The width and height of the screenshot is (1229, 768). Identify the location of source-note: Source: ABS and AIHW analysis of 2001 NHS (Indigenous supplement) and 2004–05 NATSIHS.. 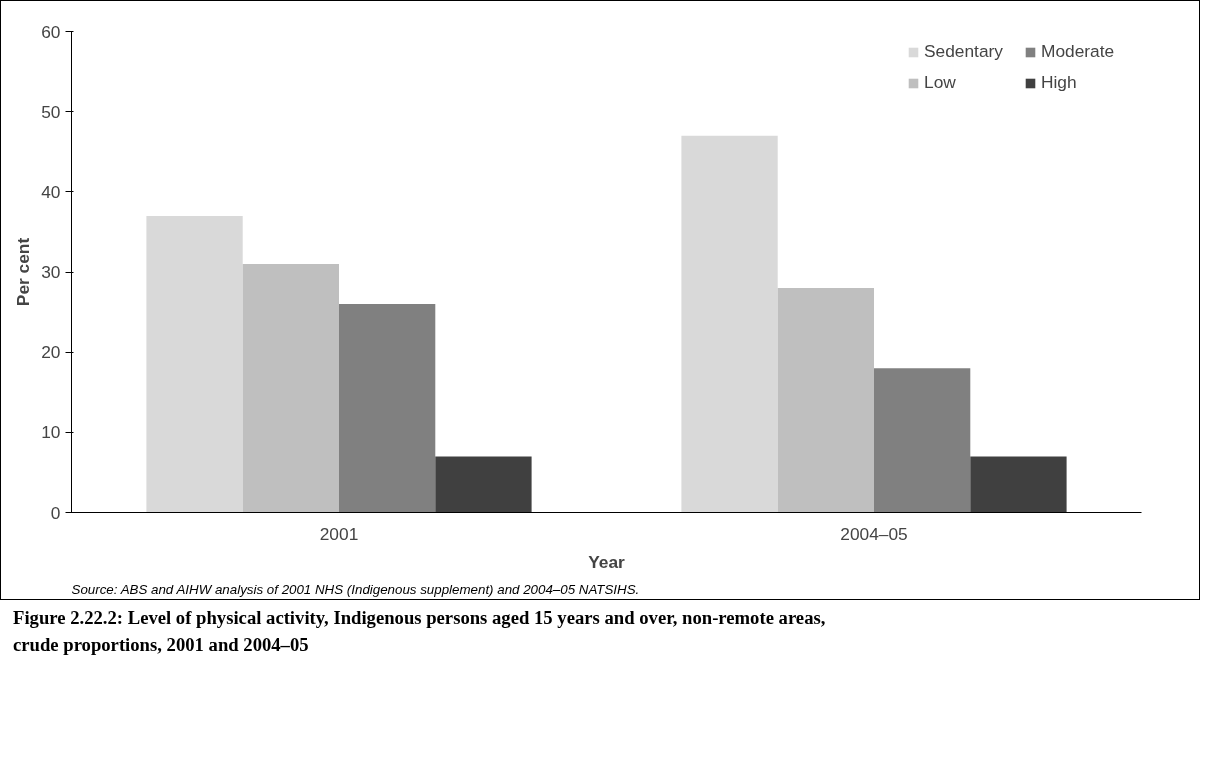
(355, 589).